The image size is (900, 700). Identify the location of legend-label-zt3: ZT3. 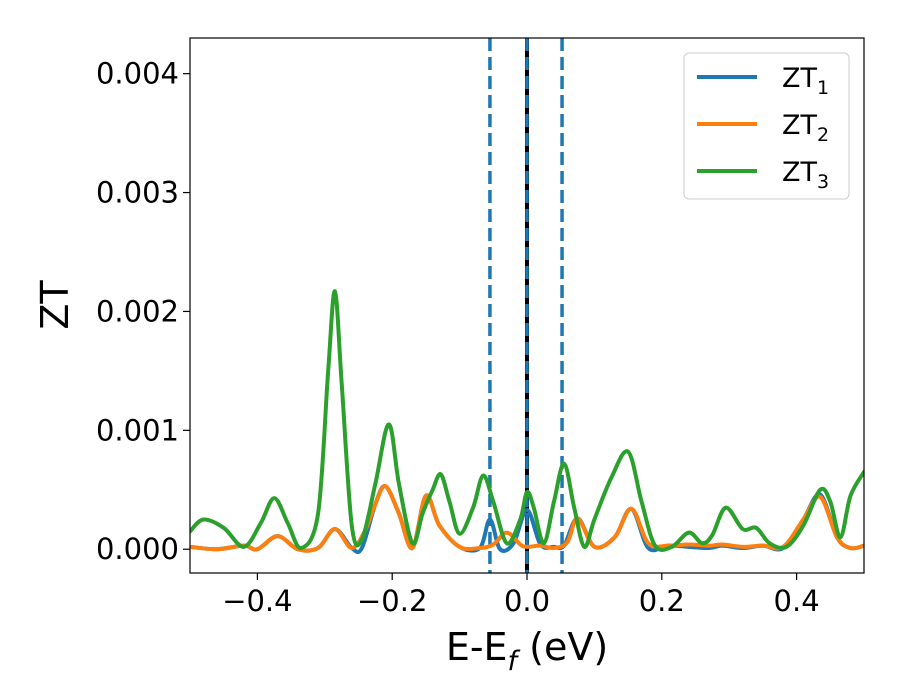
(805, 175).